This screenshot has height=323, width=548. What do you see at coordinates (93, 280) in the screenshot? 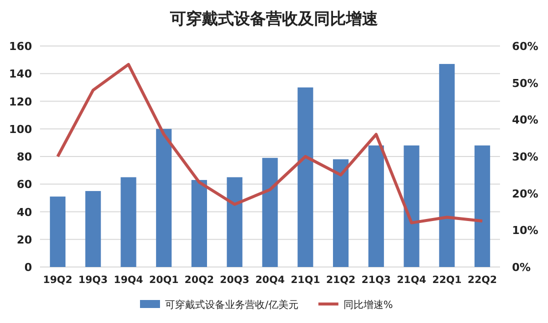
I see `x-tick-label: 19Q3` at bounding box center [93, 280].